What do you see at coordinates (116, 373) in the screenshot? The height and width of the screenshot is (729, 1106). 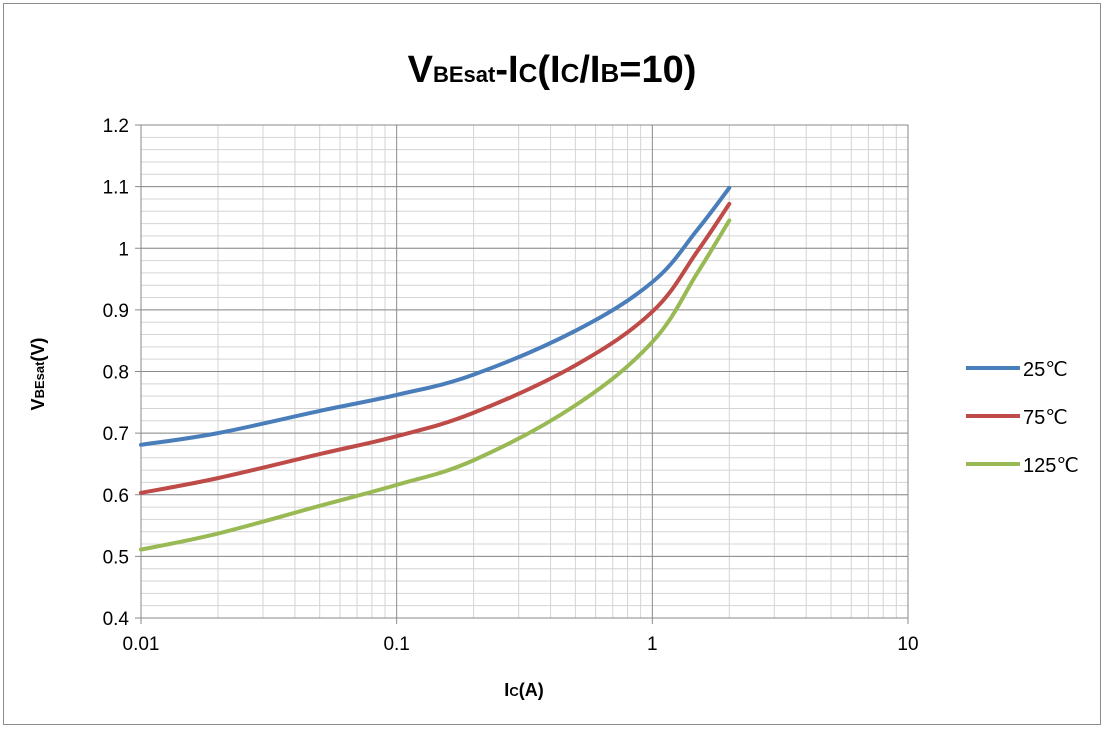 I see `y-tick-label: 0.8` at bounding box center [116, 373].